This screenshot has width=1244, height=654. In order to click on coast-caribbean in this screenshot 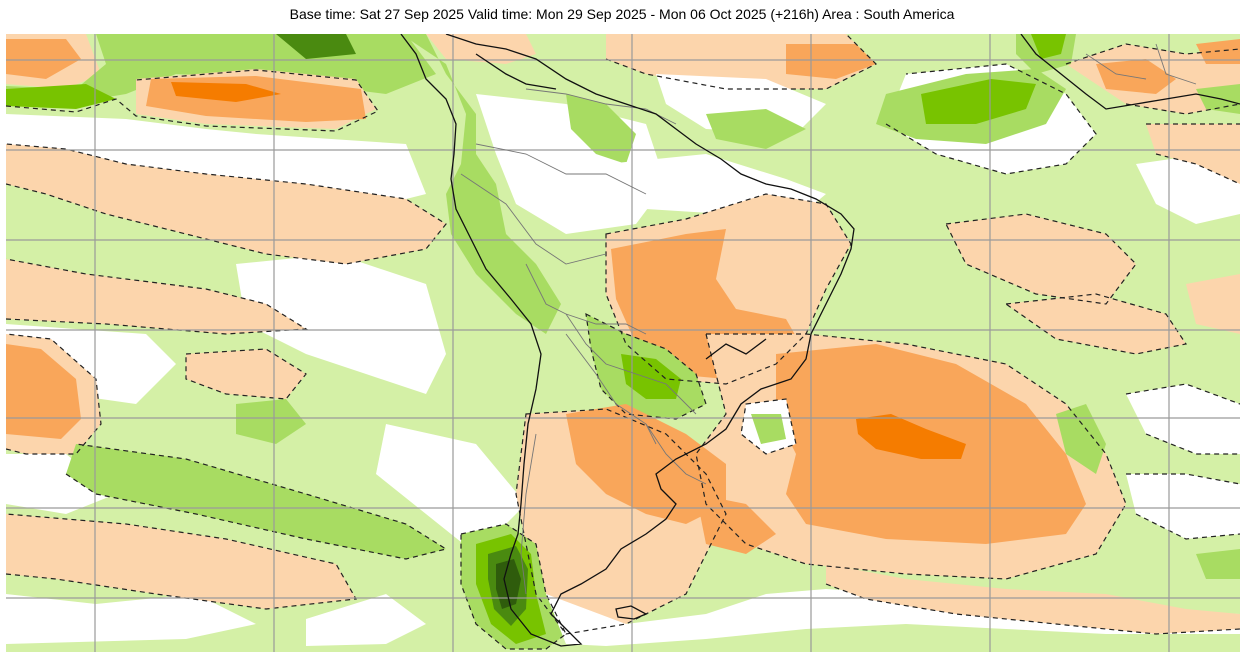, I will do `click(516, 71)`.